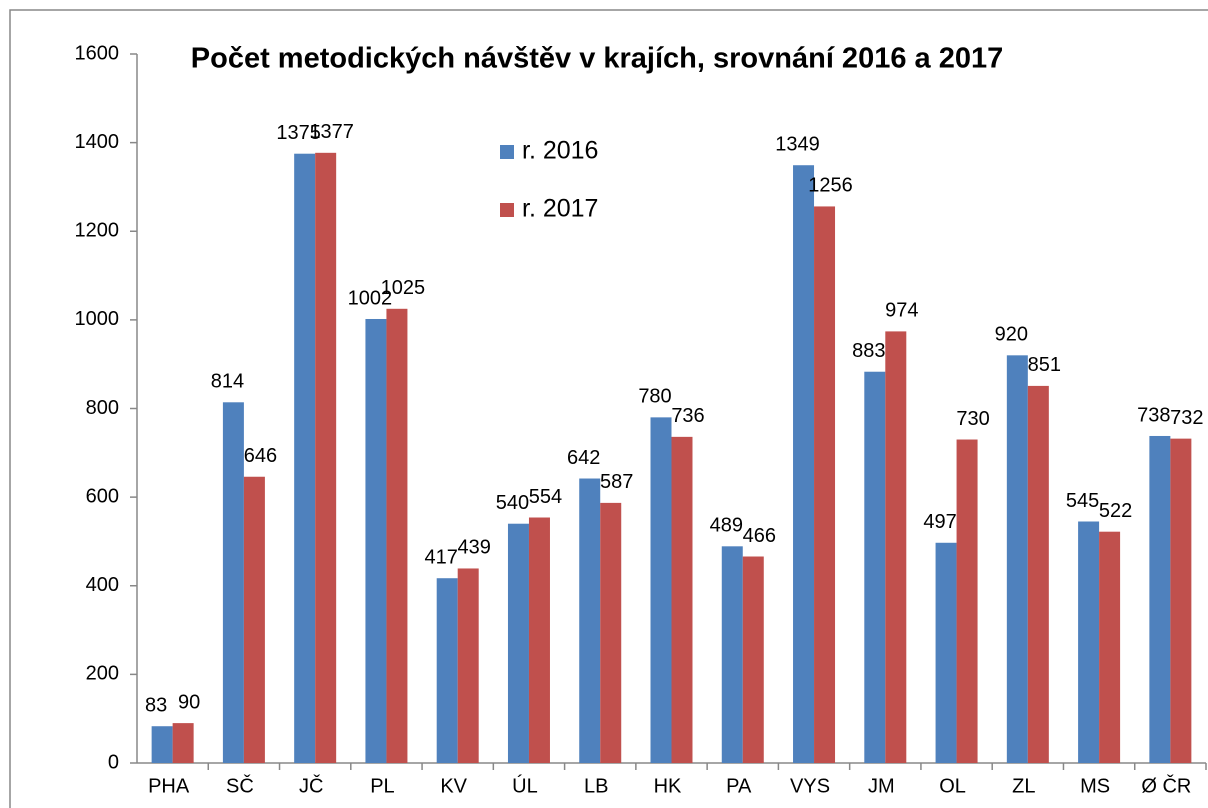 This screenshot has width=1208, height=808. Describe the element at coordinates (102, 585) in the screenshot. I see `y-tick-label: 400` at that location.